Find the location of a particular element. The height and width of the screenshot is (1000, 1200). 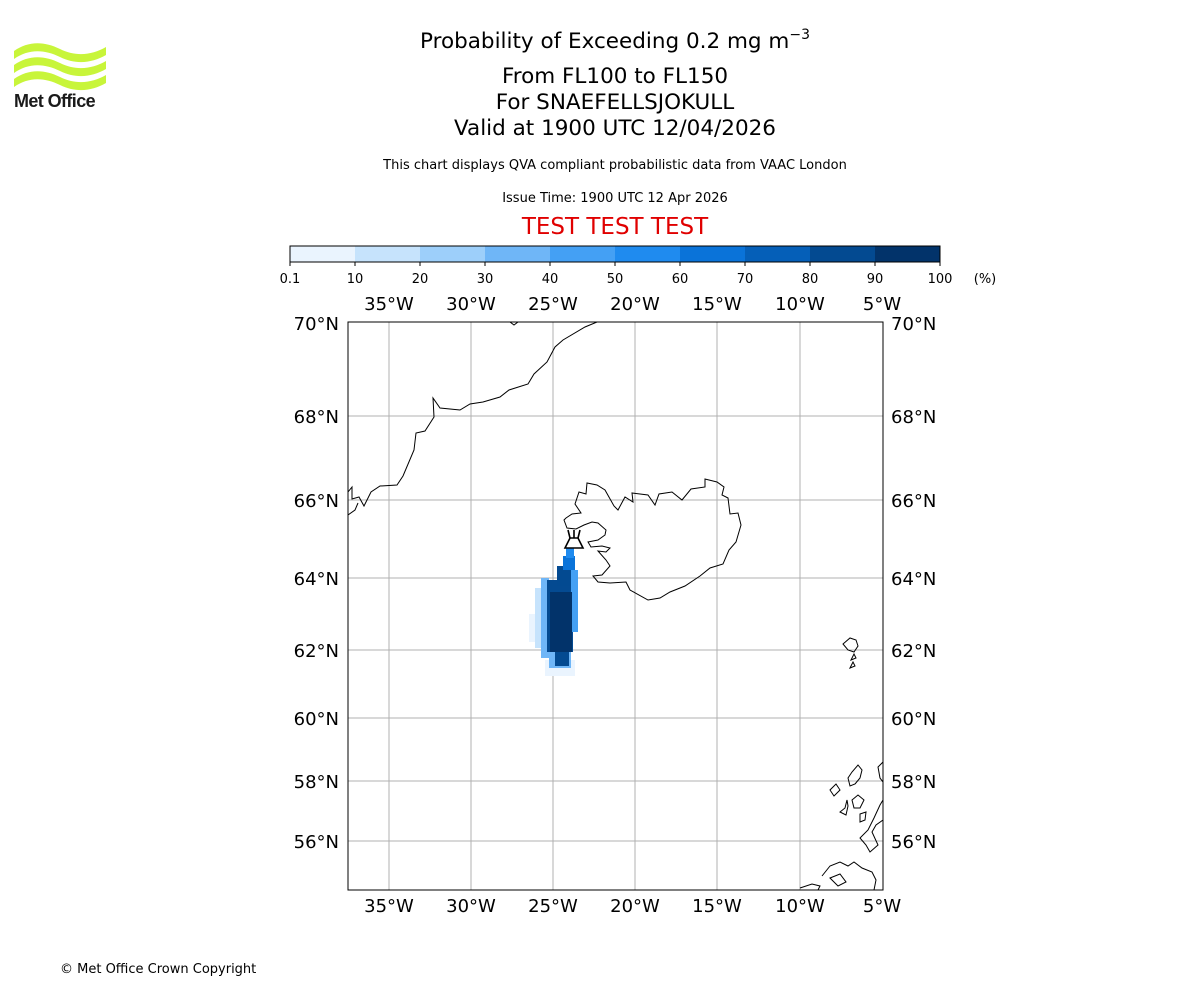

latitude-labels-left: 70°N 68°N 66°N 64°N 62°N 60°N 58°N 56°N is located at coordinates (316, 583).